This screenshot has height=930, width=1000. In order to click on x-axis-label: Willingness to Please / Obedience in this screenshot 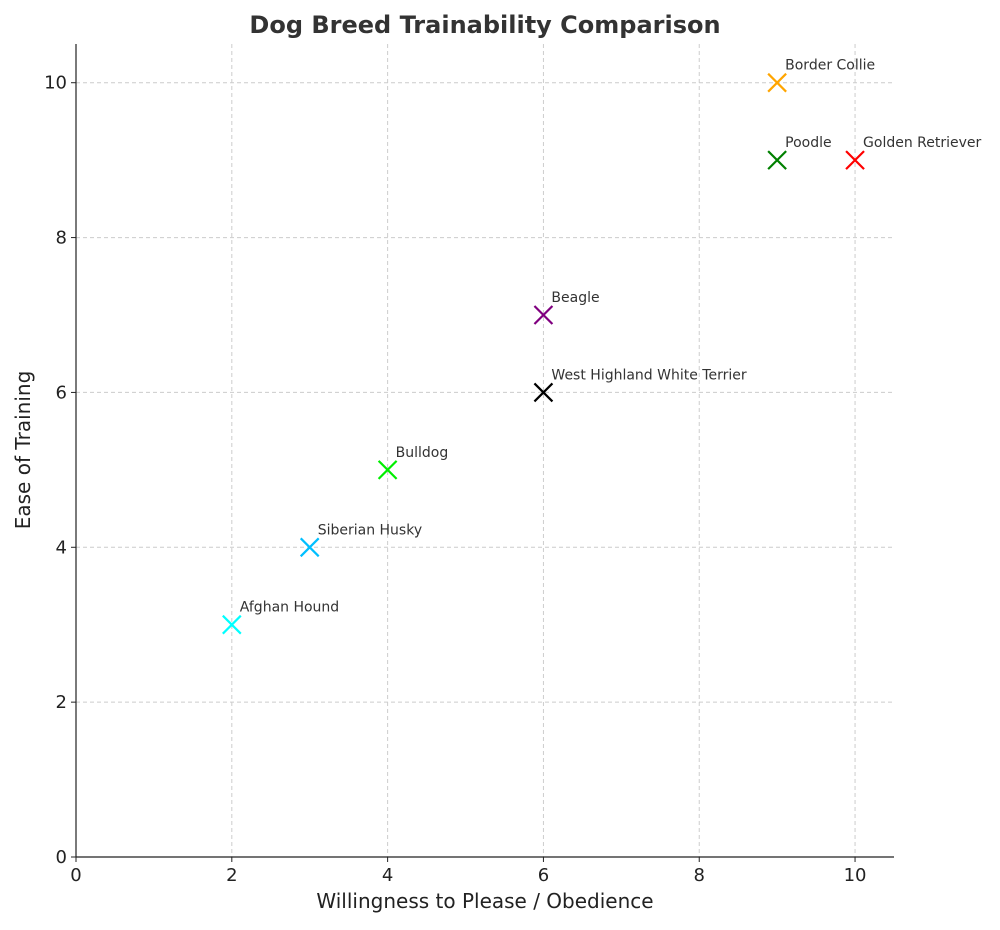, I will do `click(484, 901)`.